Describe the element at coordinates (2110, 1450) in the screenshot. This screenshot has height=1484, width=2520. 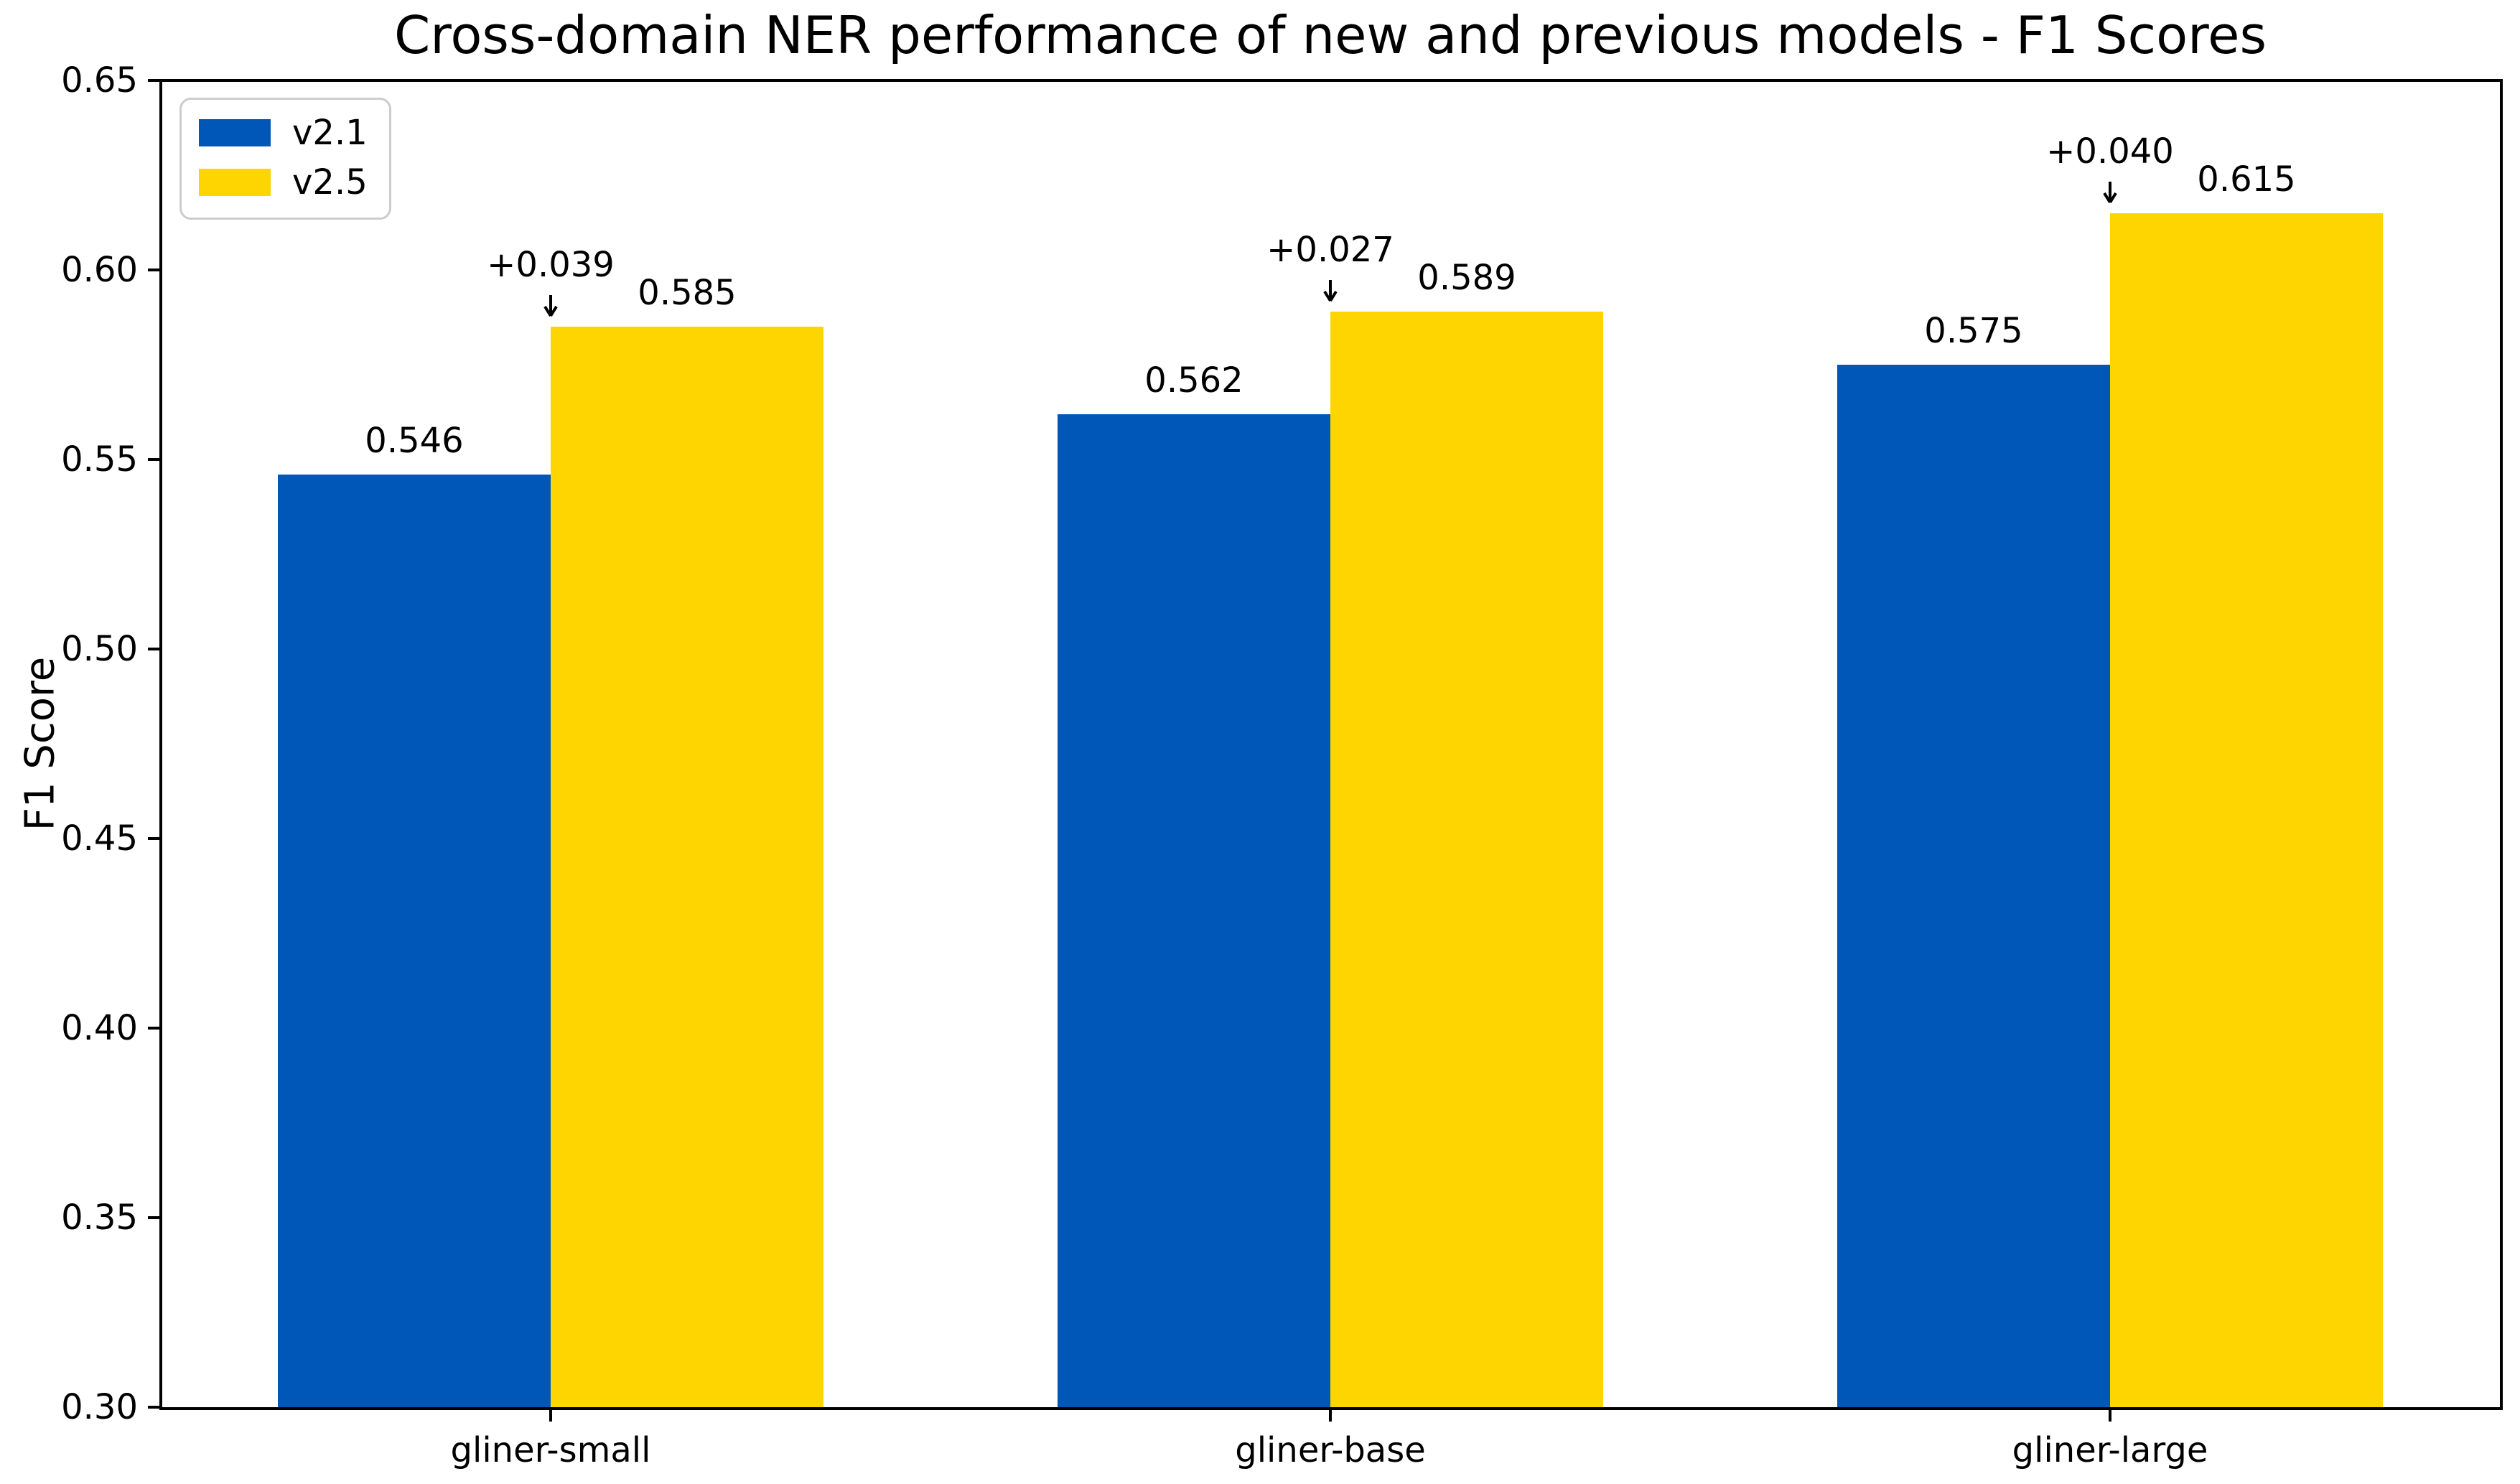
I see `x-tick-label: gliner-large` at that location.